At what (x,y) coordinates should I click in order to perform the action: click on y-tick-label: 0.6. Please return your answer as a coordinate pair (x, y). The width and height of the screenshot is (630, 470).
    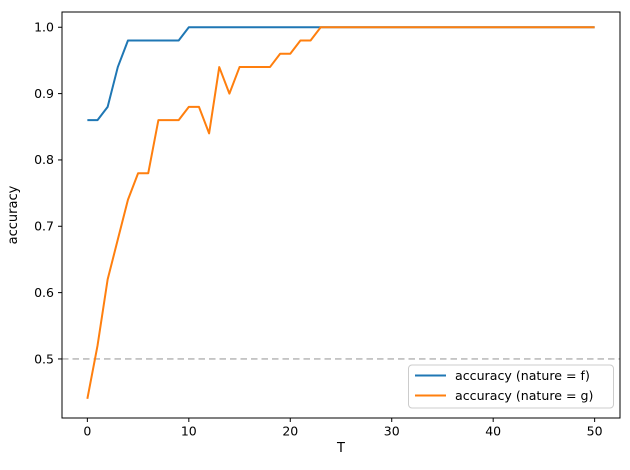
    Looking at the image, I should click on (44, 292).